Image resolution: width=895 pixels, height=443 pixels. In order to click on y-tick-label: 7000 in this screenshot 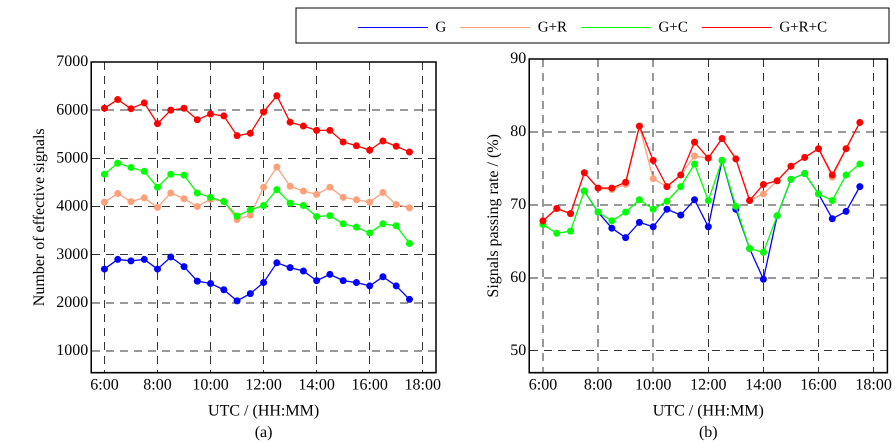, I will do `click(72, 61)`.